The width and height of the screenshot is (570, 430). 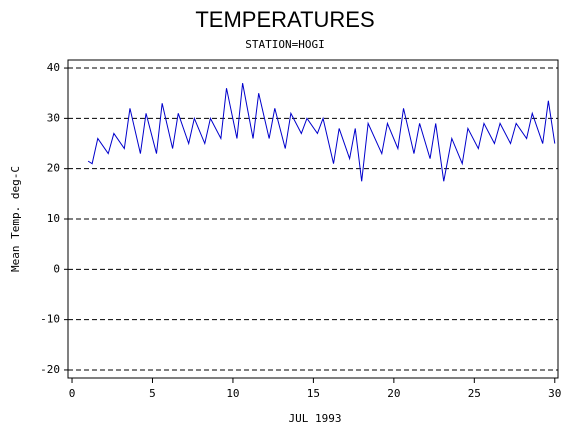 What do you see at coordinates (284, 44) in the screenshot?
I see `chart-subtitle: STATION=HOGI` at bounding box center [284, 44].